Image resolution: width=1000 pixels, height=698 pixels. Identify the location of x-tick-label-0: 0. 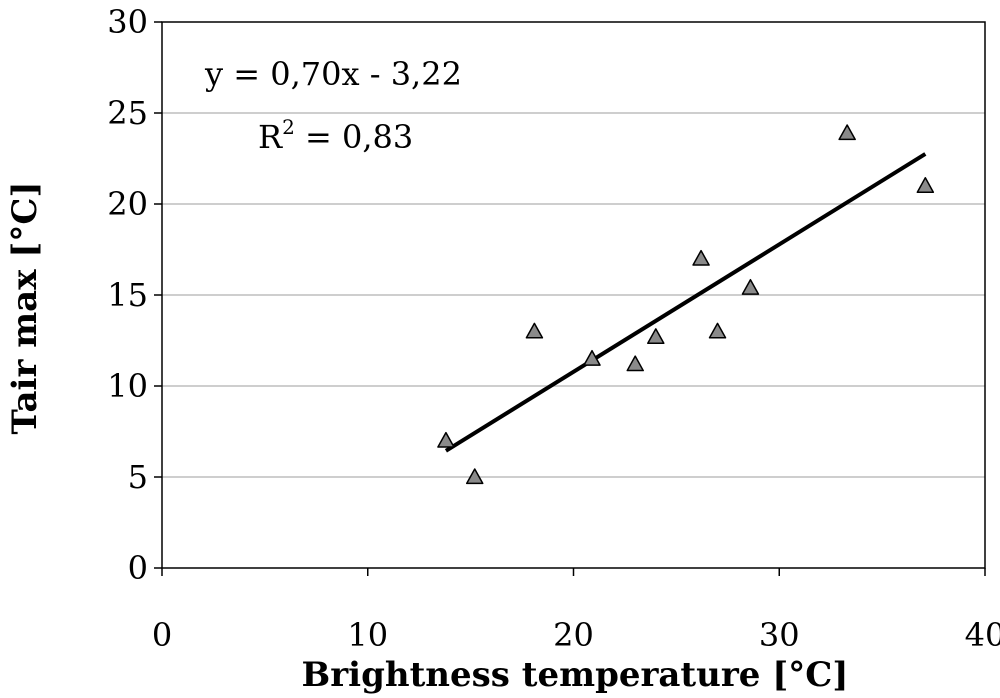
(162, 635).